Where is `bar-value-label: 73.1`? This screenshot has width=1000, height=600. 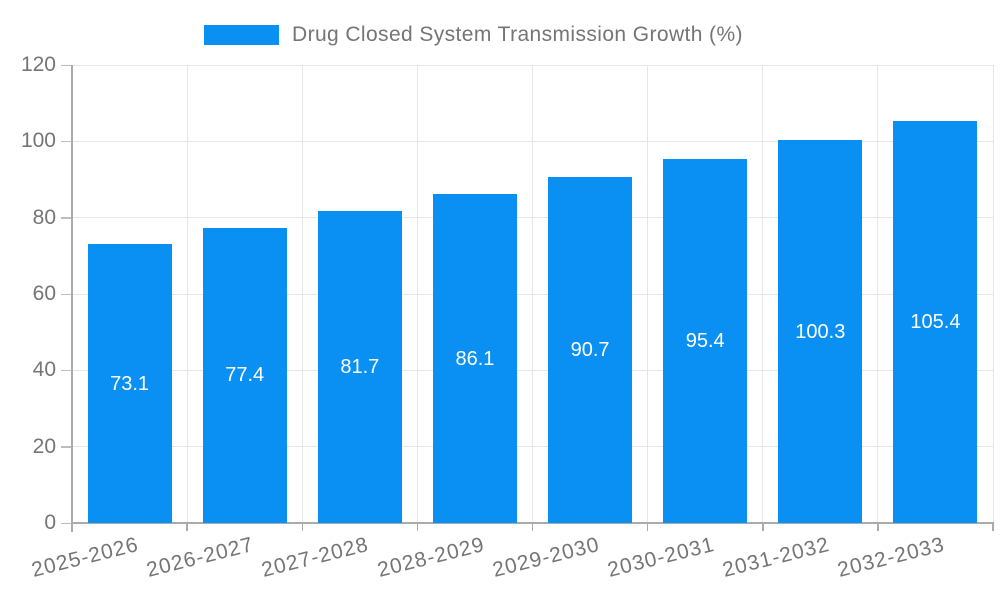 bar-value-label: 73.1 is located at coordinates (130, 383).